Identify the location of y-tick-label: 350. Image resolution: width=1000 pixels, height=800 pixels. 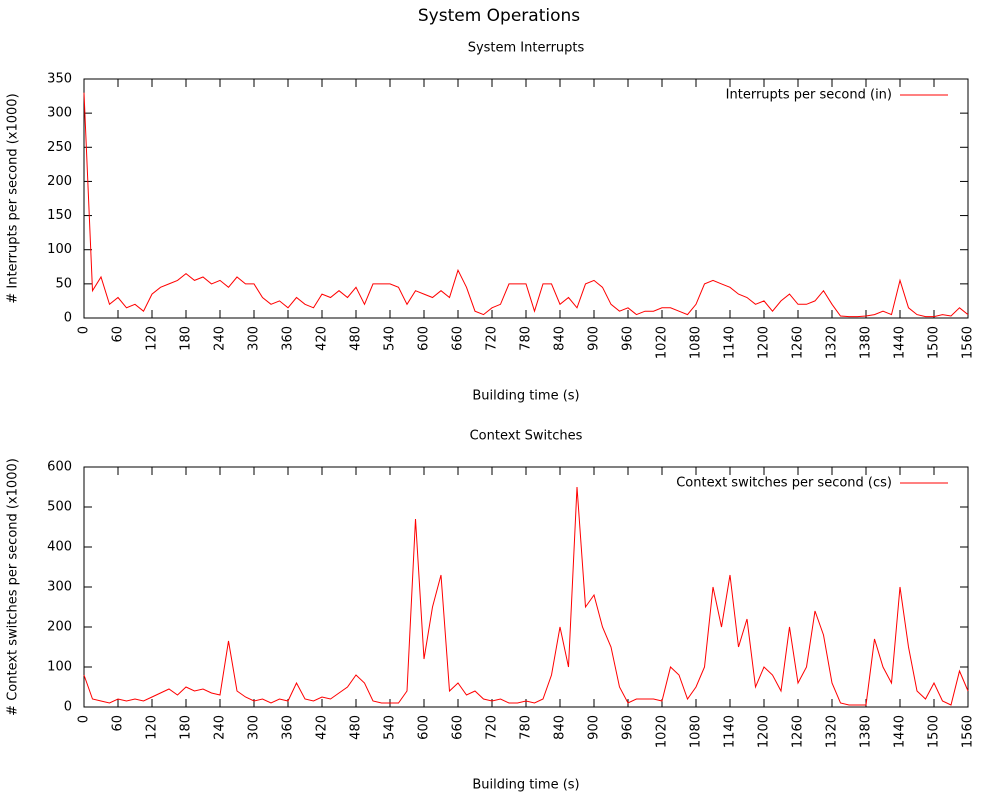
(59, 79).